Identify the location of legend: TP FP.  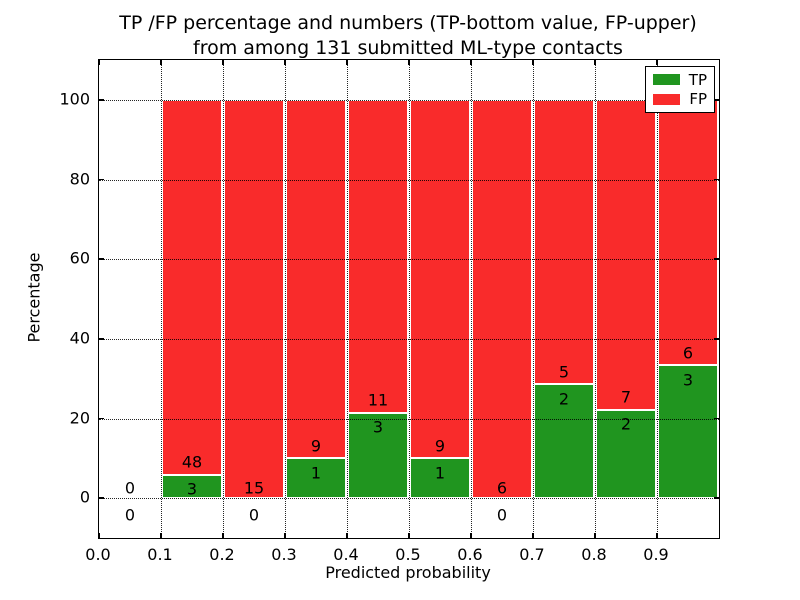
(680, 89).